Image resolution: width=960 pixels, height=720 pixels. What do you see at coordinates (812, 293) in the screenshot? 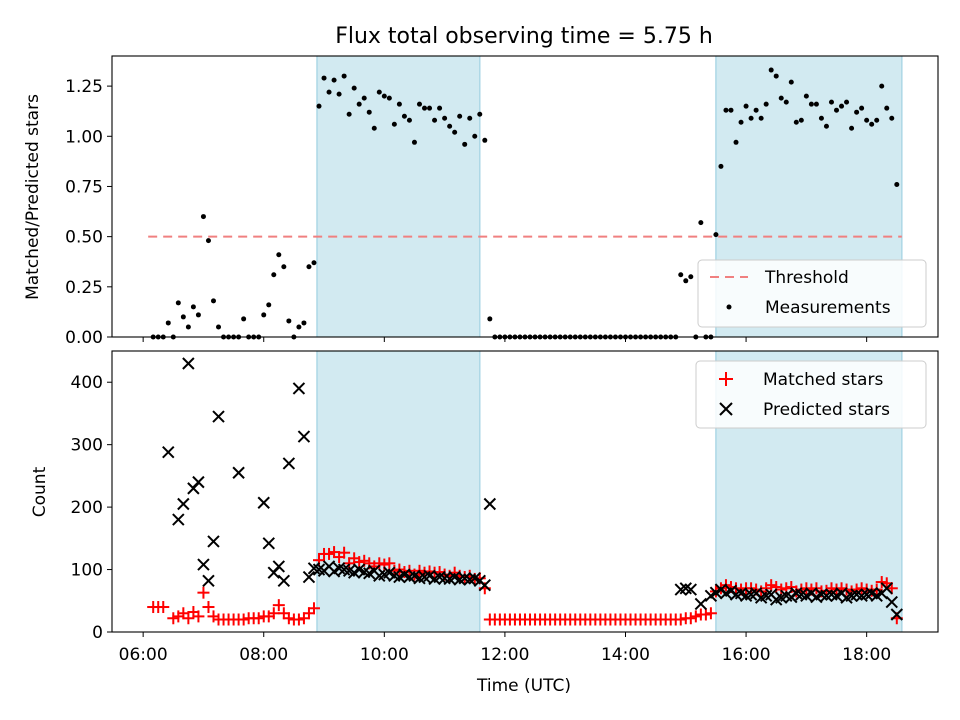
I see `ratio-legend: Threshold Measurements` at bounding box center [812, 293].